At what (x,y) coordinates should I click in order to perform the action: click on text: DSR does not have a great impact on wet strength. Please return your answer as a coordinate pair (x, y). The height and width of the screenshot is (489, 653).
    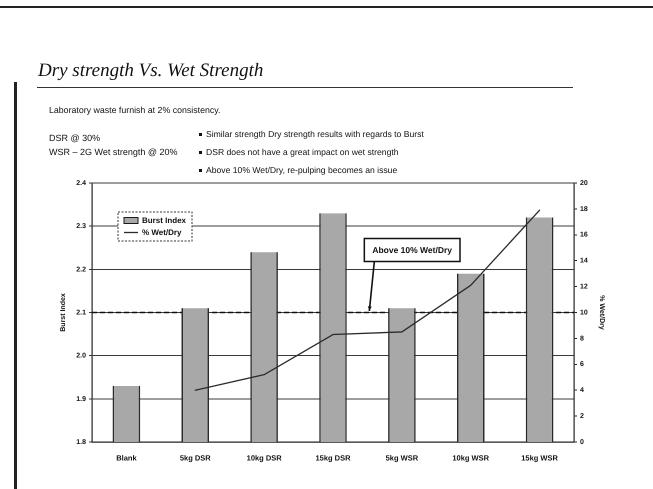
    Looking at the image, I should click on (302, 152).